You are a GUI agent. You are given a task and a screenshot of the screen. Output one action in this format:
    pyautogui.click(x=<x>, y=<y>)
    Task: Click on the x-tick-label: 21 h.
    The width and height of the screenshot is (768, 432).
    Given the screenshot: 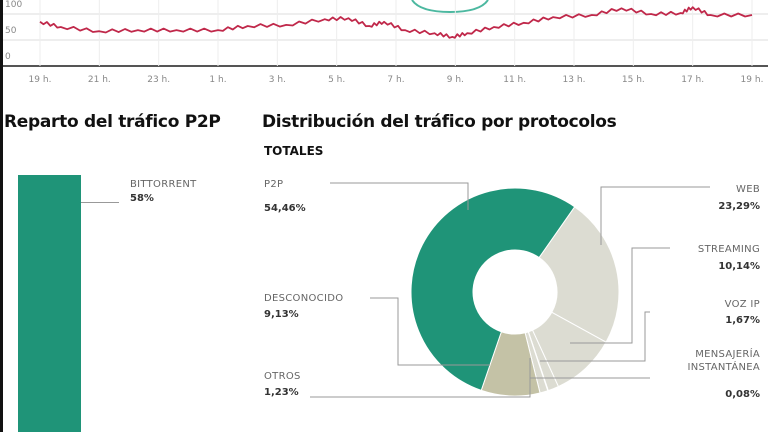 What is the action you would take?
    pyautogui.click(x=99, y=80)
    